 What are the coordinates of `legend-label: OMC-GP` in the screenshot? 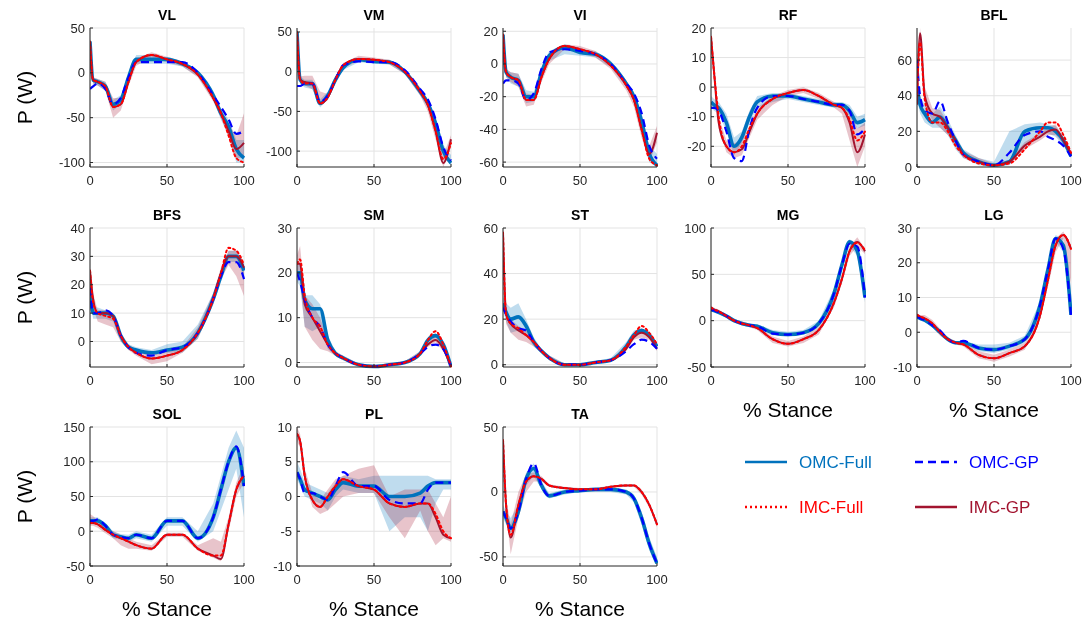 It's located at (1004, 462).